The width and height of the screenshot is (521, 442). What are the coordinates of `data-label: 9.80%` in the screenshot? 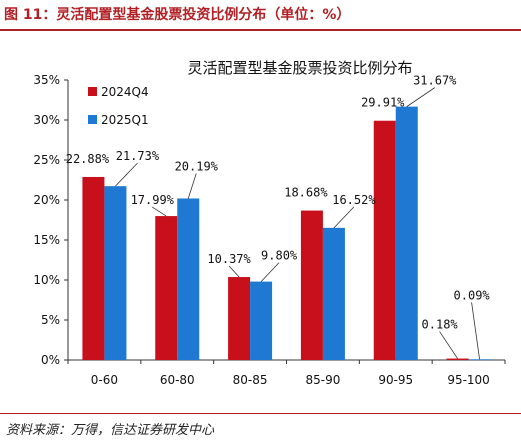 It's located at (279, 256).